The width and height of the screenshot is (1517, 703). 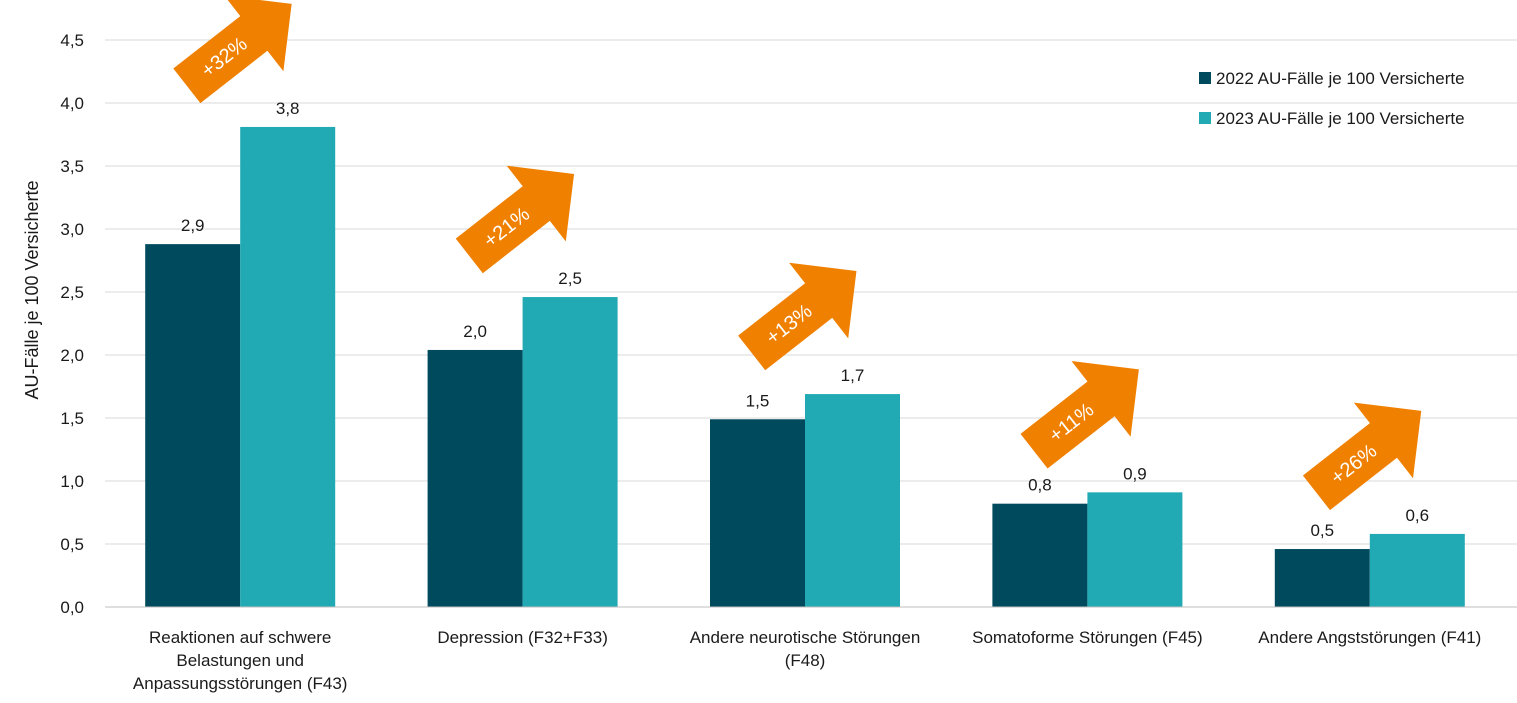 What do you see at coordinates (1417, 515) in the screenshot?
I see `data-label: 0,6` at bounding box center [1417, 515].